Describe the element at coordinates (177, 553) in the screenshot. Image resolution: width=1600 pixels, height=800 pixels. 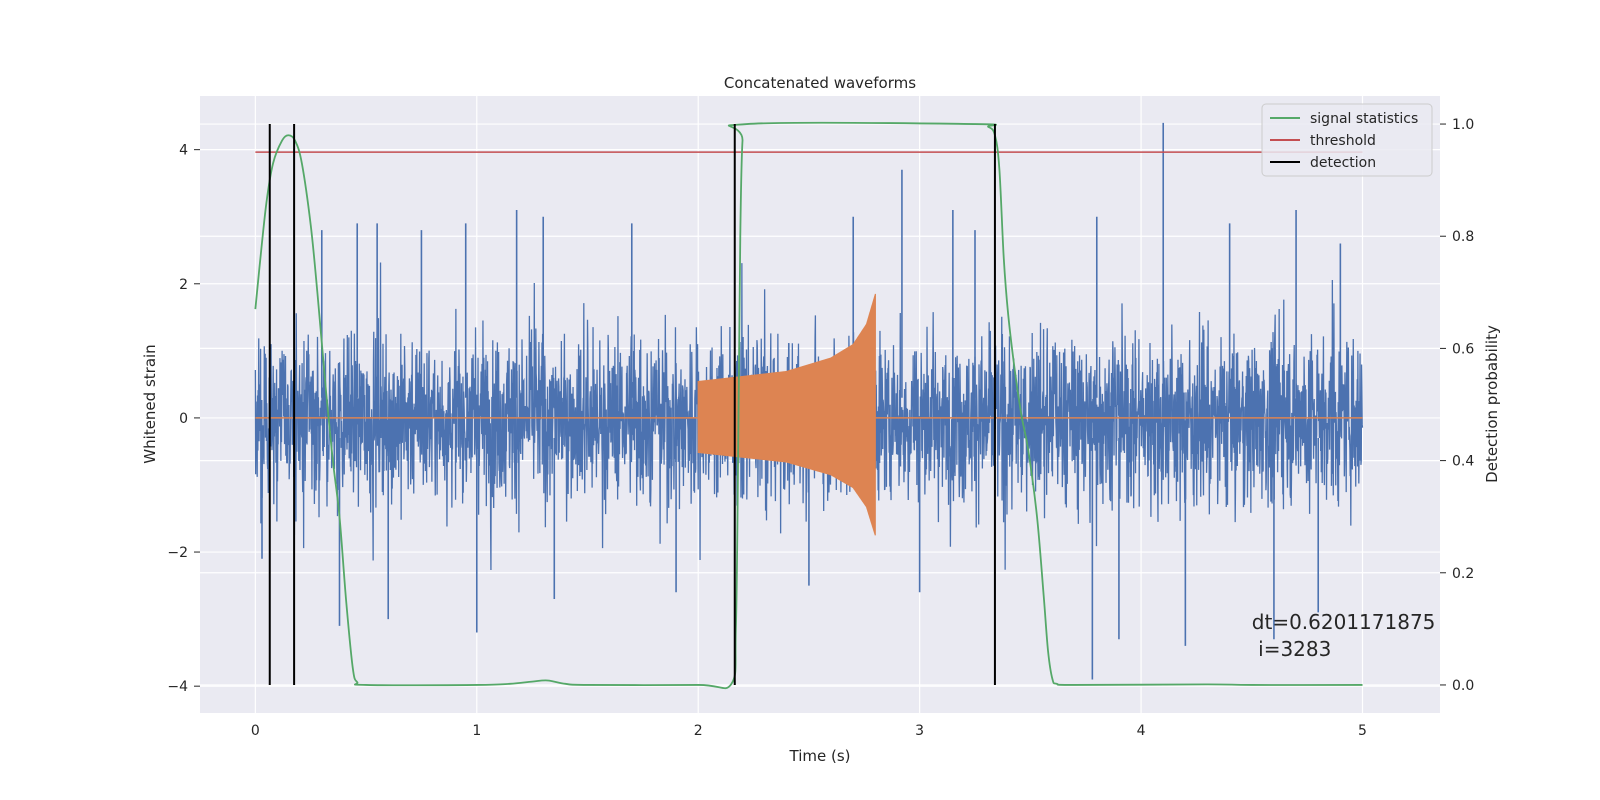
I see `y-tick-label: −2` at that location.